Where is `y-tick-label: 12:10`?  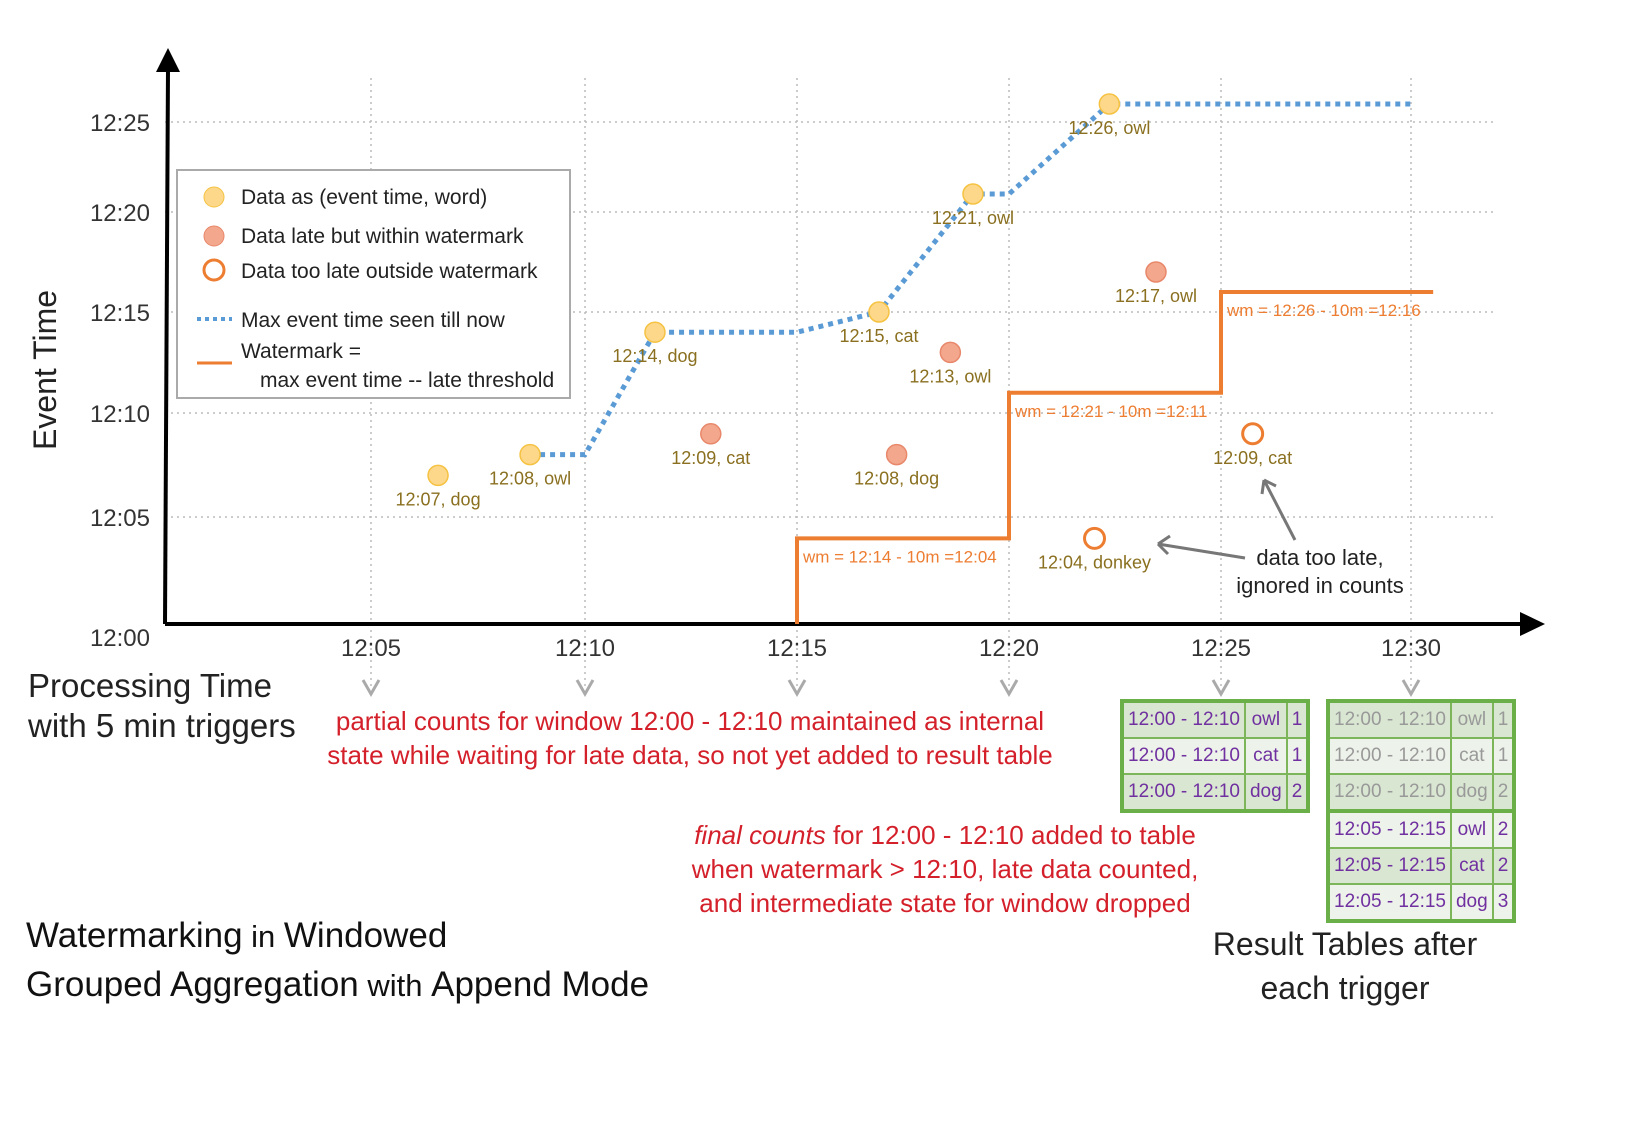 y-tick-label: 12:10 is located at coordinates (120, 414).